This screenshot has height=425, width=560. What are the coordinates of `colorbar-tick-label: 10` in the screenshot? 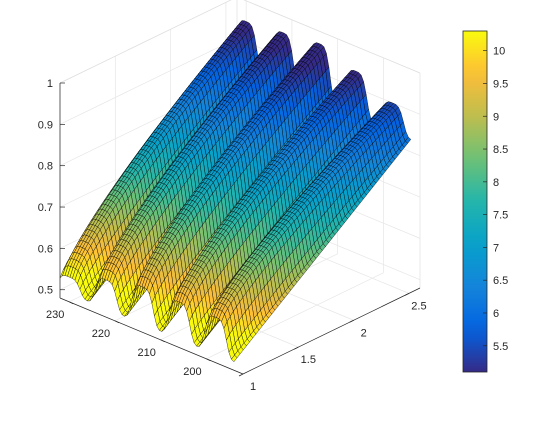 It's located at (499, 52).